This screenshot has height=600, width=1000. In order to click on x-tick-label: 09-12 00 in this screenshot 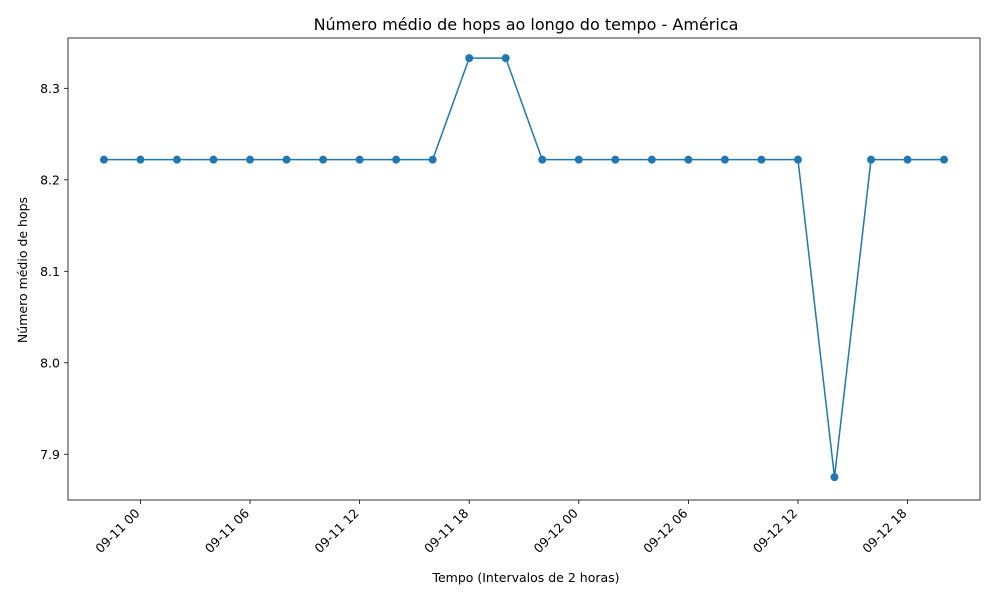, I will do `click(556, 530)`.